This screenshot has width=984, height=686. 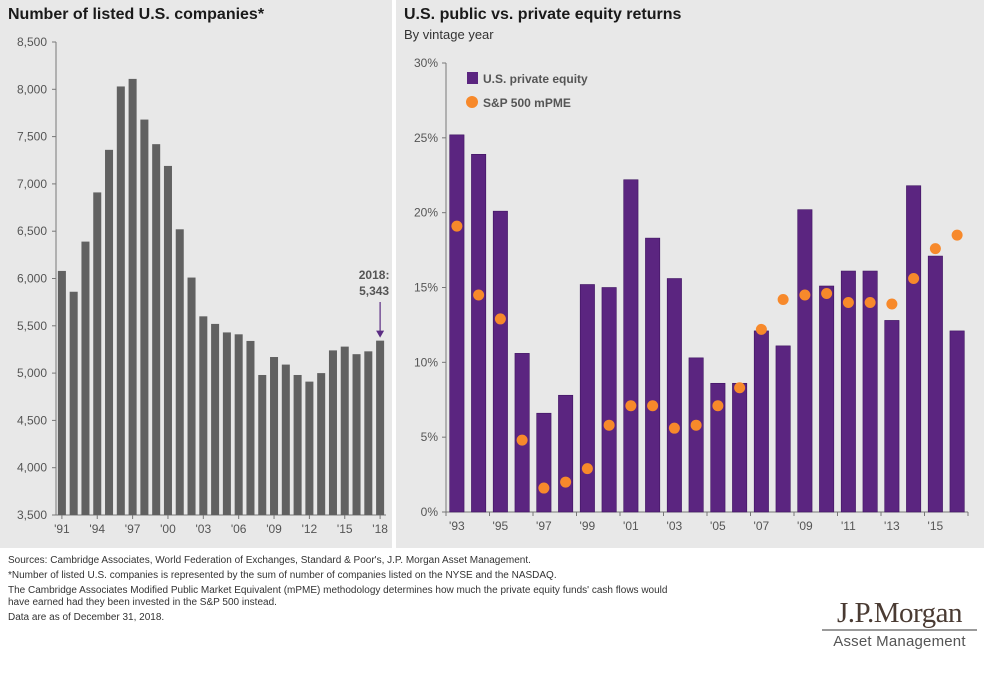 I want to click on mpme-dot-2007, so click(x=761, y=329).